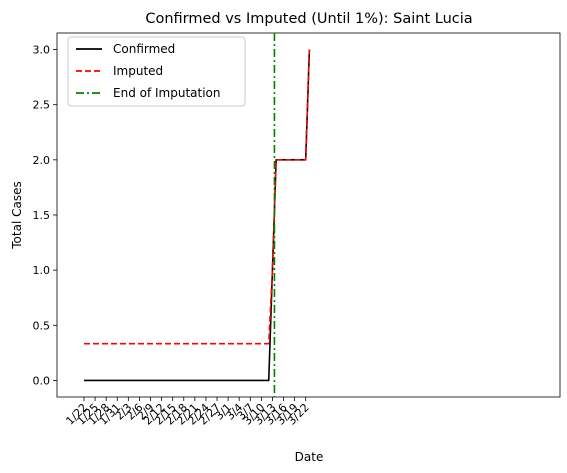 Image resolution: width=567 pixels, height=473 pixels. Describe the element at coordinates (42, 270) in the screenshot. I see `y-tick-label: 1.0` at that location.